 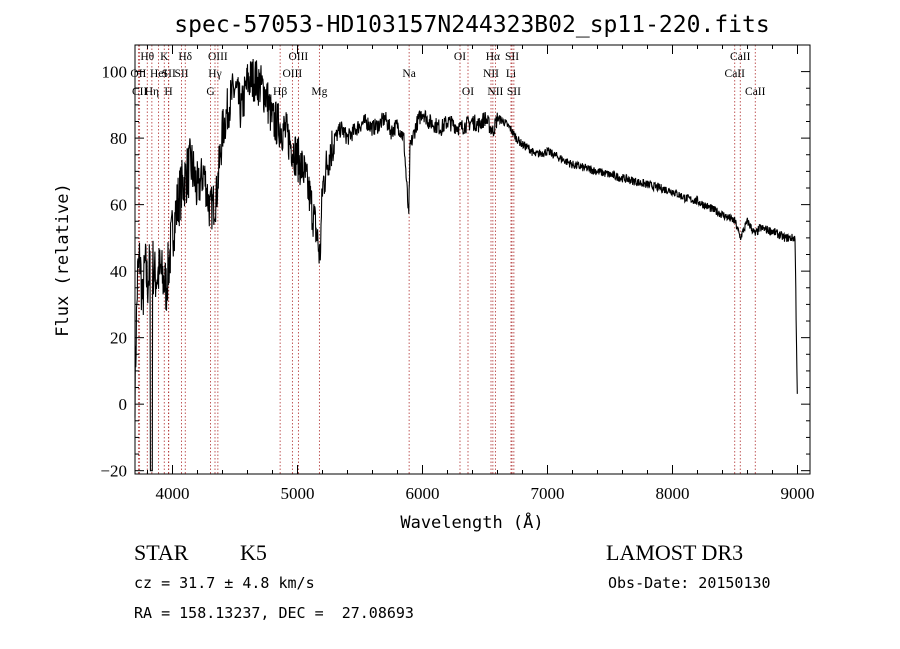 What do you see at coordinates (118, 338) in the screenshot?
I see `y-tick-label: 20` at bounding box center [118, 338].